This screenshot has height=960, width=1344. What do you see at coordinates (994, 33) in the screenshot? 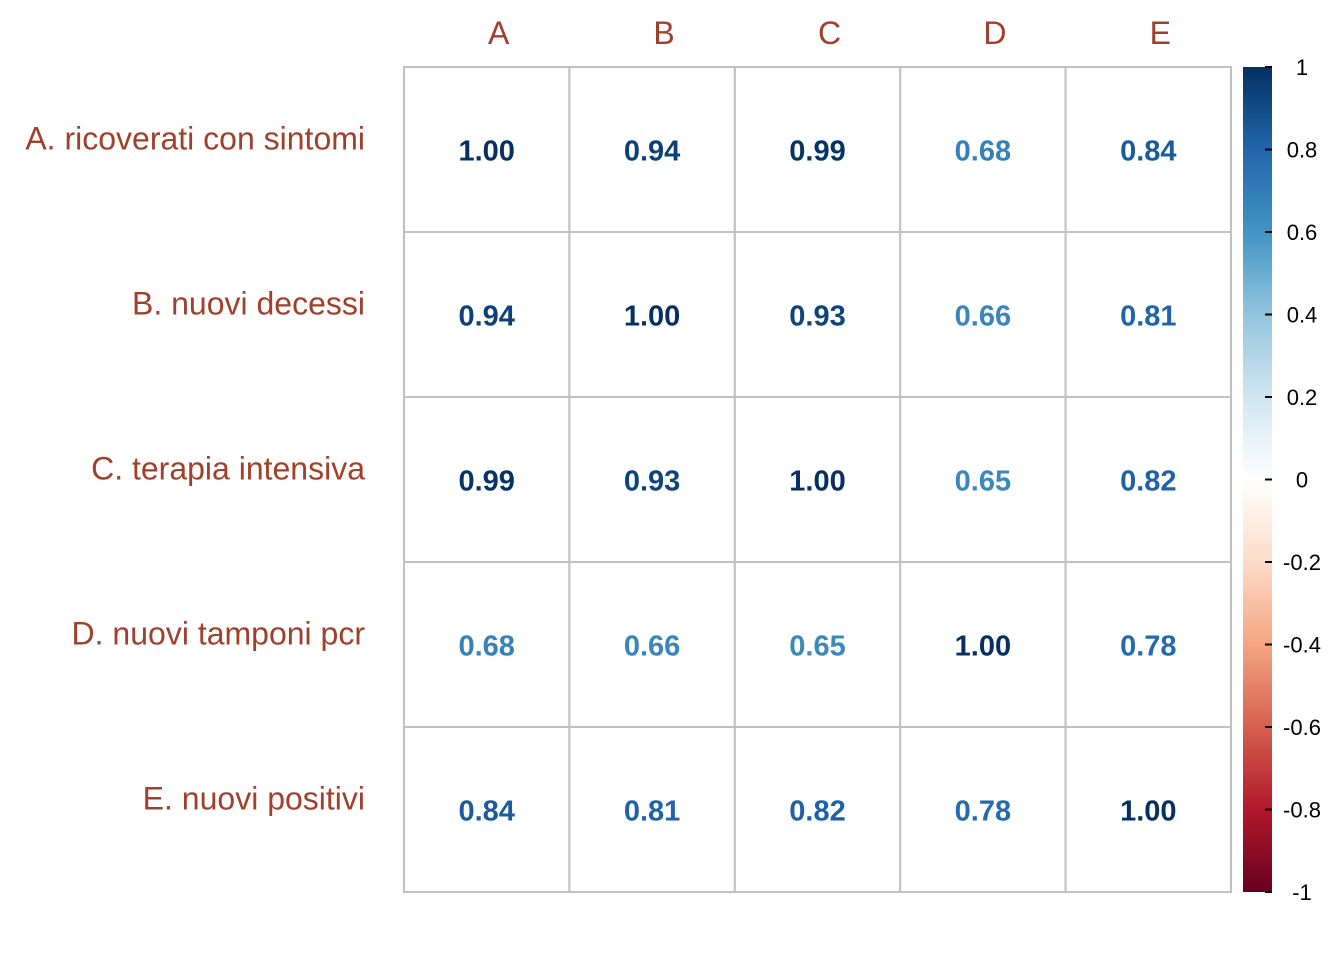
I see `column-label: D` at bounding box center [994, 33].